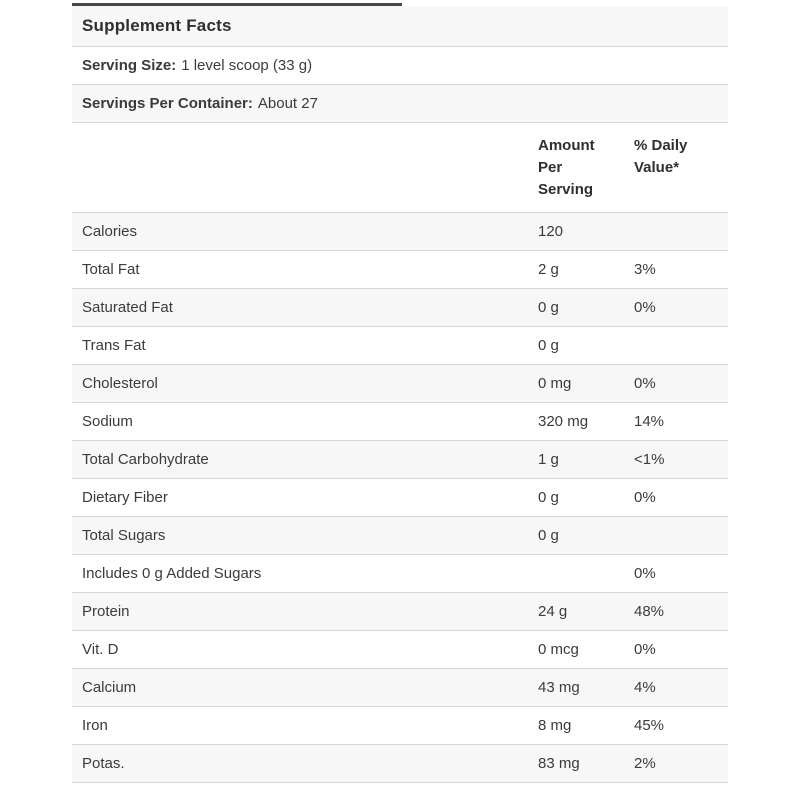 The height and width of the screenshot is (800, 800). I want to click on table-row: Iron 8 mg 45%, so click(400, 726).